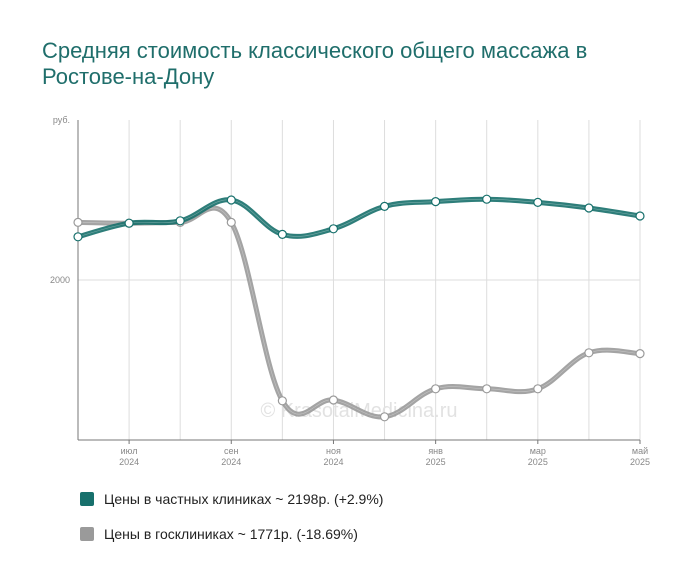  Describe the element at coordinates (61, 120) in the screenshot. I see `y-unit-label: руб.` at that location.